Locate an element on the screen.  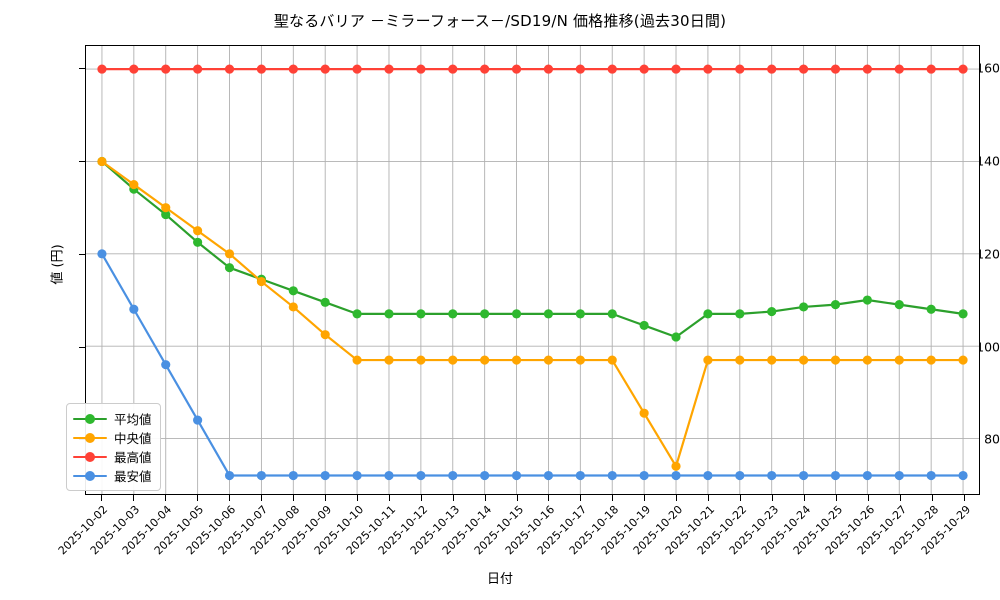
y-tick-label: 120 is located at coordinates (988, 254).